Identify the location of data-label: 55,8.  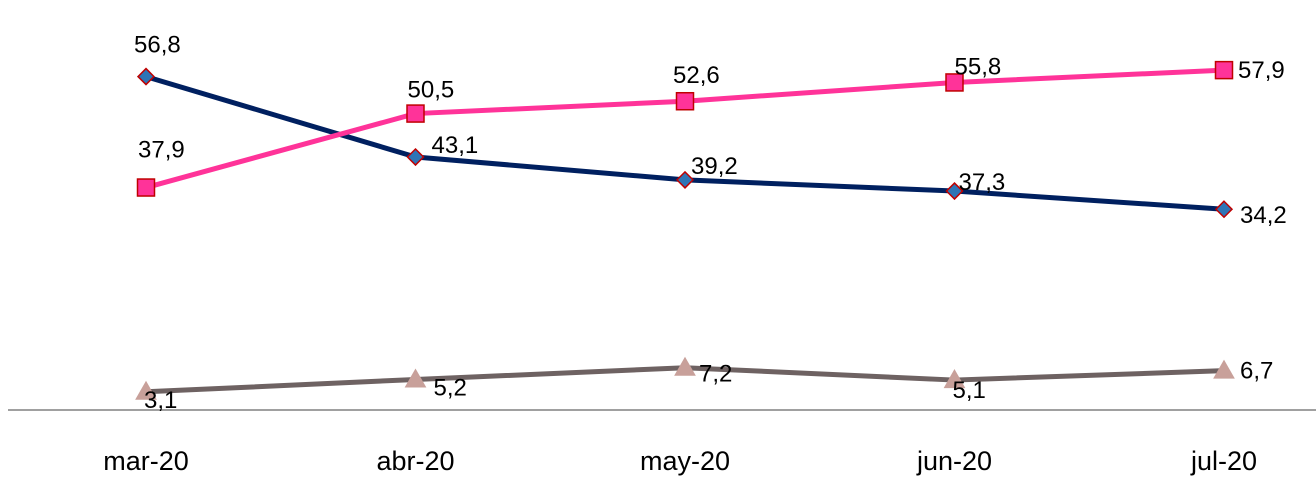
(978, 66).